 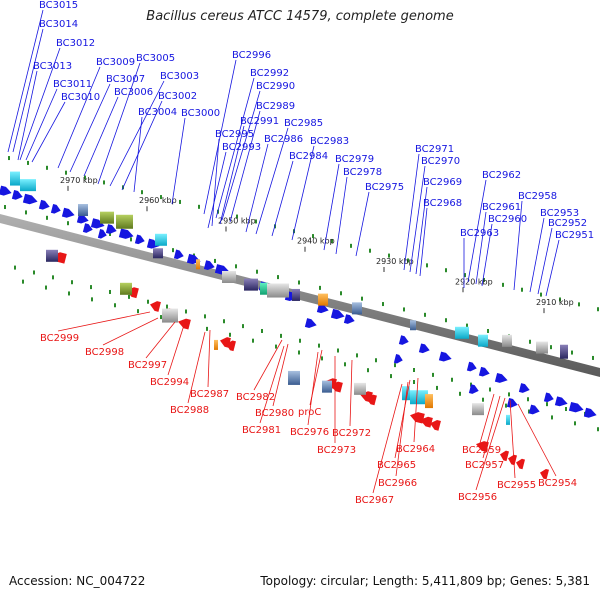 I want to click on scale-label: 2950 kbp, so click(x=237, y=220).